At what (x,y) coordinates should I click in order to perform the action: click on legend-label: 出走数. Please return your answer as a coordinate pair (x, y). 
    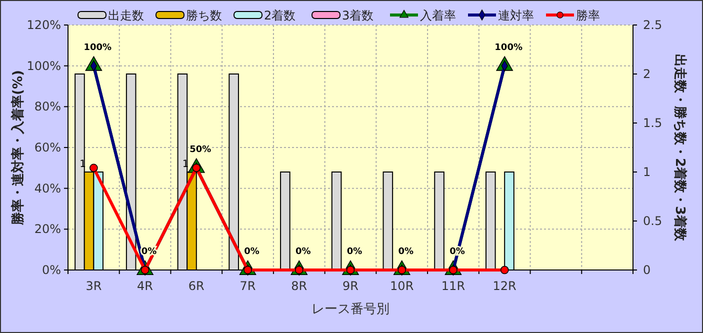
    Looking at the image, I should click on (126, 15).